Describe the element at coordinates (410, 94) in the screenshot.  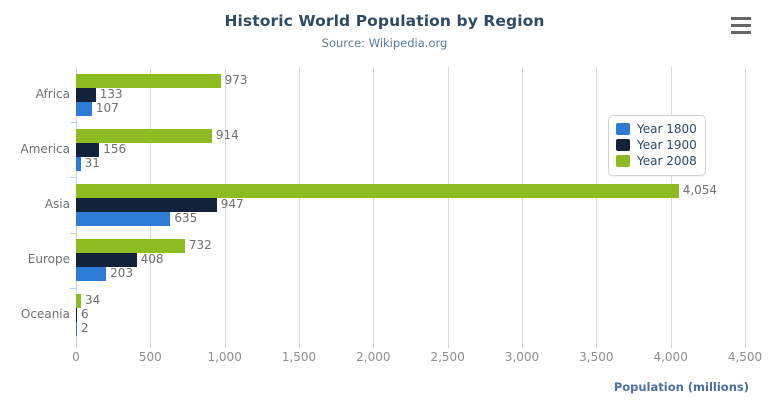
I see `bar-group: 973 133 107` at that location.